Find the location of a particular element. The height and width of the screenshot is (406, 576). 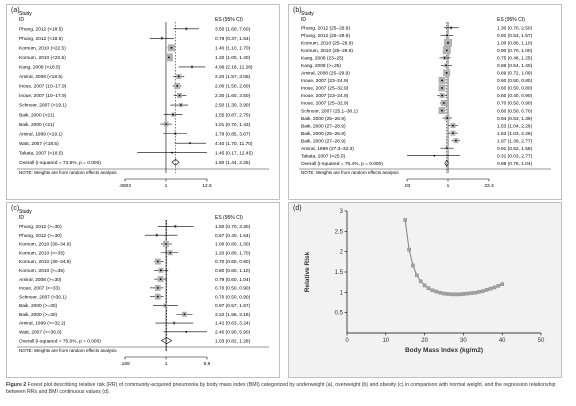

effect-size-label: 0.60 (0.50, 0.80) is located at coordinates (515, 89).